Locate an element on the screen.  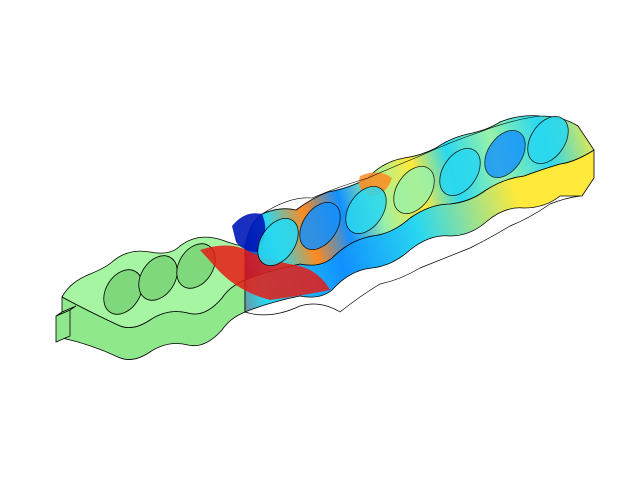
reference-outline-top is located at coordinates (401, 165).